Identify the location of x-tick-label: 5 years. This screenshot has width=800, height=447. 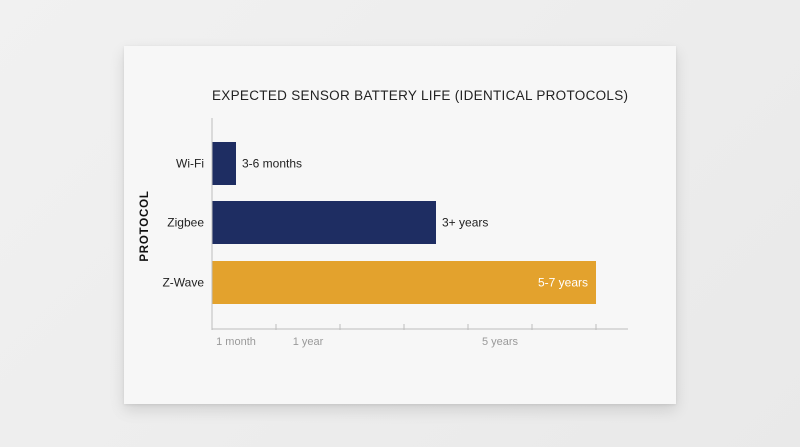
(500, 342).